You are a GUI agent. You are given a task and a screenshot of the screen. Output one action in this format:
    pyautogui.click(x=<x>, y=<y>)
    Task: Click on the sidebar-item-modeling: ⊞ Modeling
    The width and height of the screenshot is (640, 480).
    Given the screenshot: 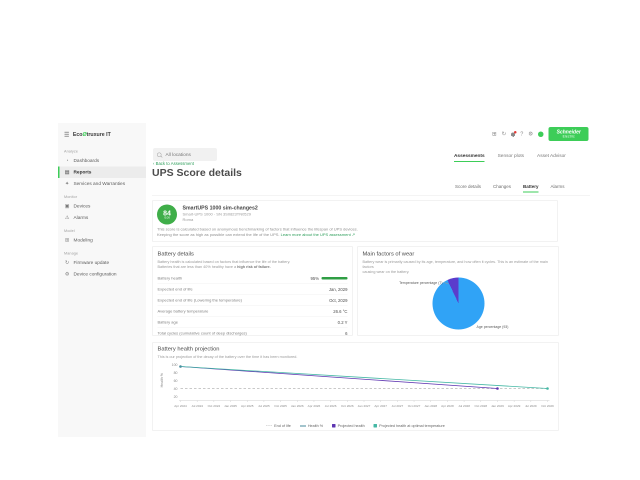 What is the action you would take?
    pyautogui.click(x=102, y=241)
    